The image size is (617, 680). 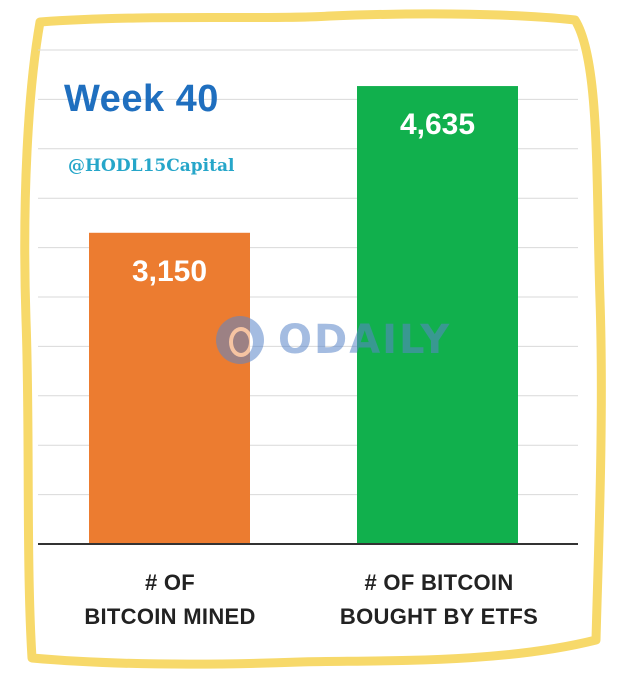 What do you see at coordinates (437, 124) in the screenshot?
I see `bar-value-label: 4,635` at bounding box center [437, 124].